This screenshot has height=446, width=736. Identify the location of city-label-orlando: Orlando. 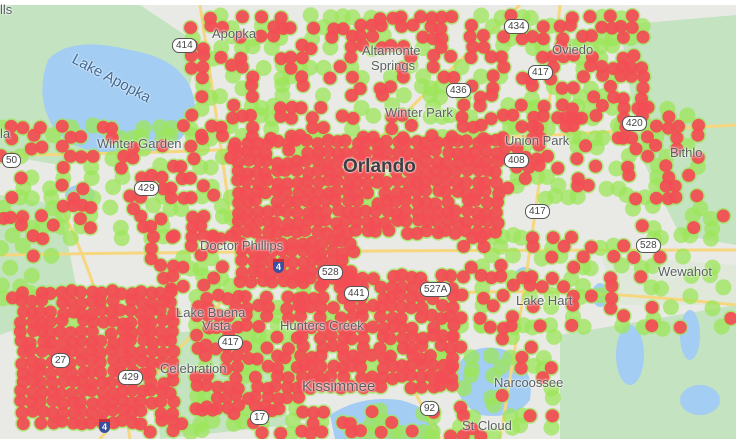
(379, 166).